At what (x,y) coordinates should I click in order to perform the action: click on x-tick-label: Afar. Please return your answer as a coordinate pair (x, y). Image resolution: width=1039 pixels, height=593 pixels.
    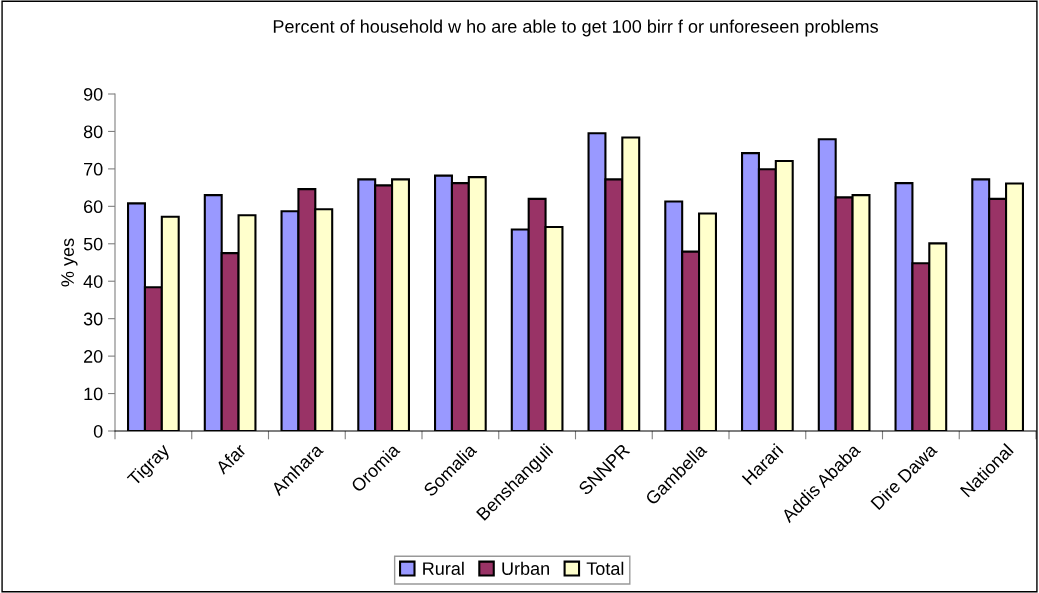
    Looking at the image, I should click on (230, 458).